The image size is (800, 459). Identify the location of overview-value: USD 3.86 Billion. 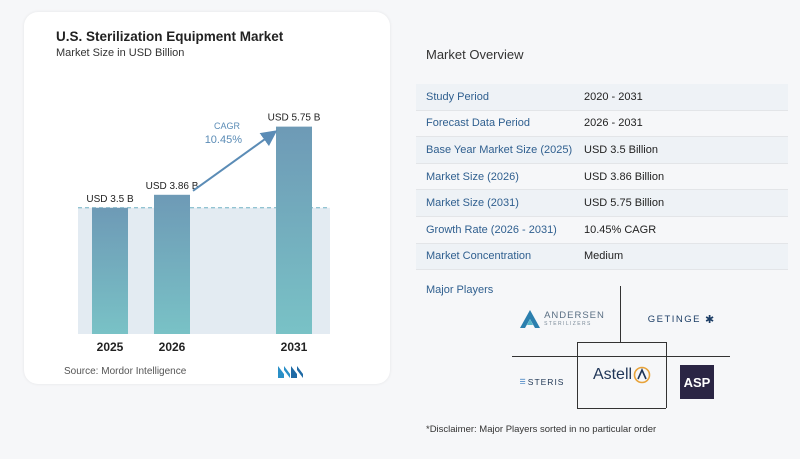
(624, 176).